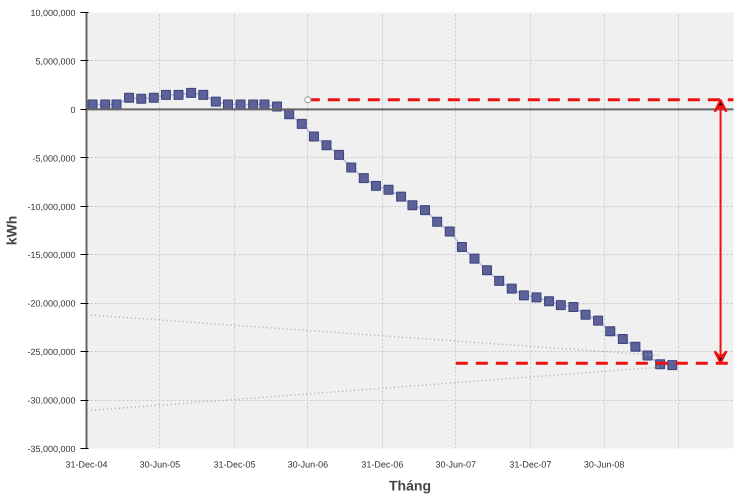  I want to click on y-tick-label: -15,000,000, so click(51, 255).